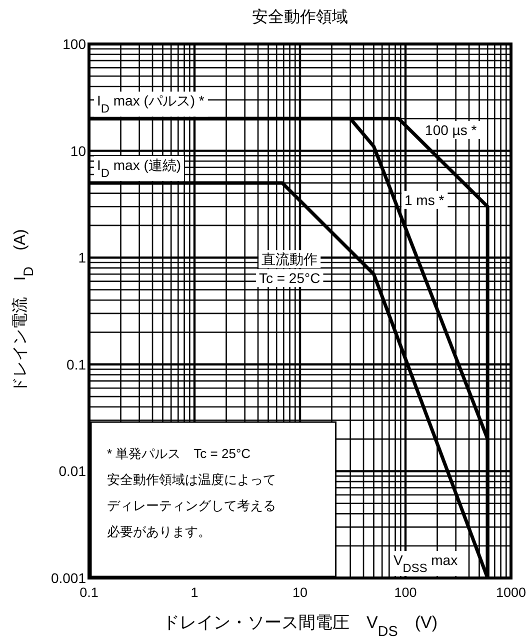 The height and width of the screenshot is (643, 530). Describe the element at coordinates (68, 578) in the screenshot. I see `y-tick-label: 0.001` at that location.